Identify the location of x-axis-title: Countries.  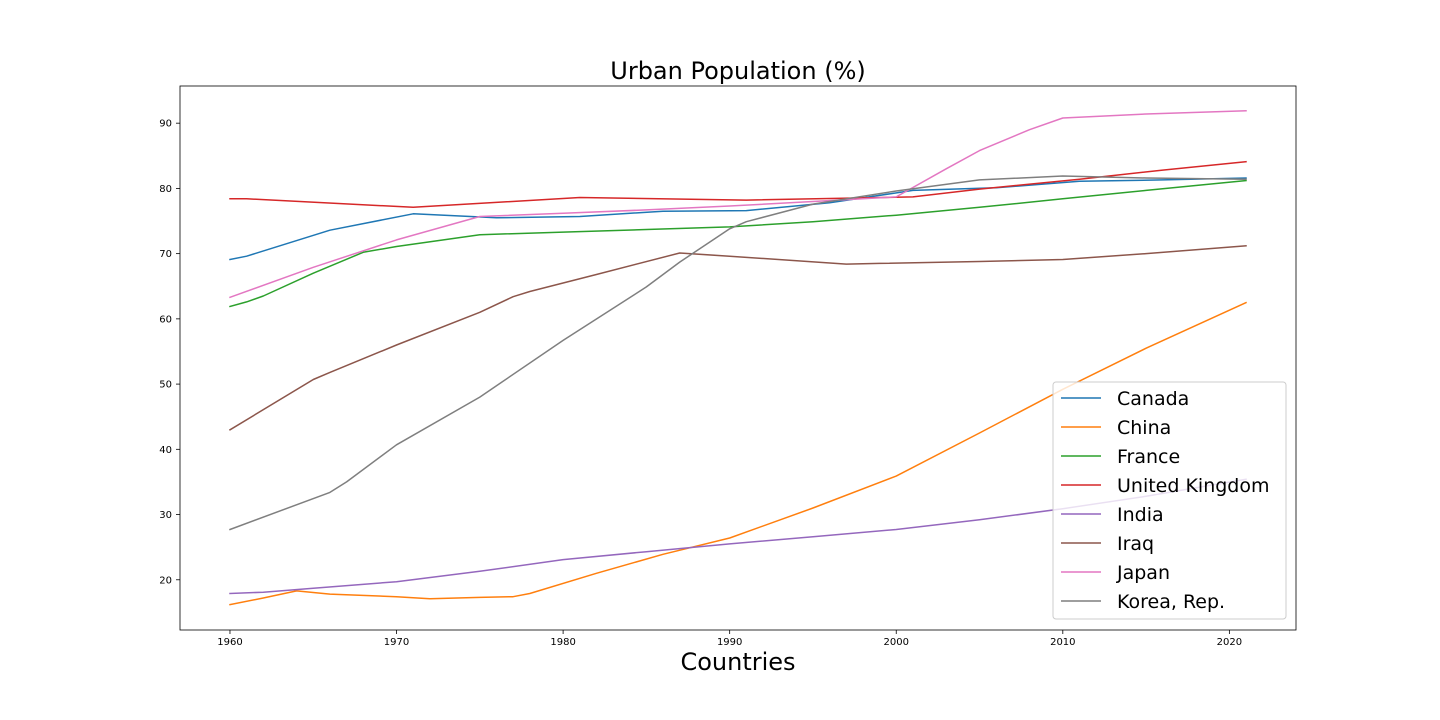
(737, 662).